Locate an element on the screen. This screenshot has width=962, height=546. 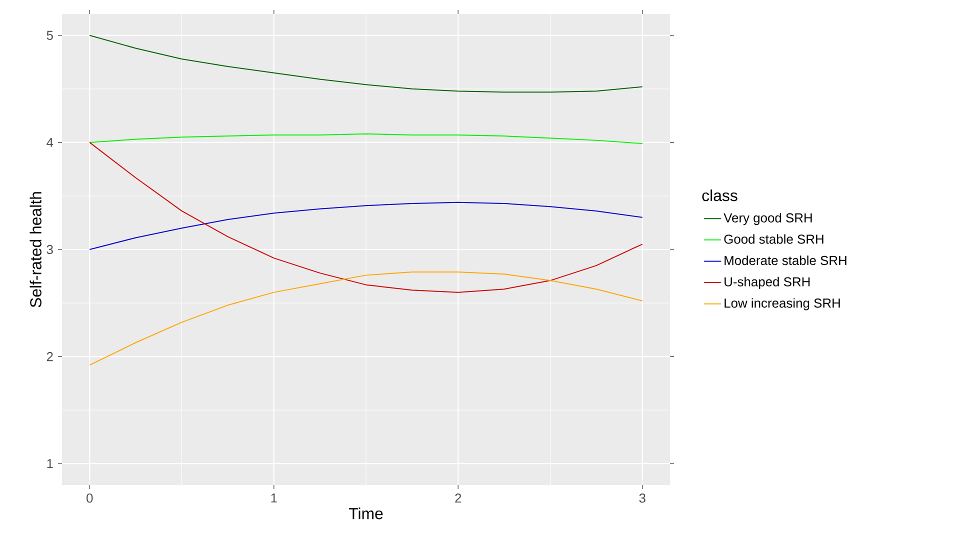
y-tick-label: 3 is located at coordinates (49, 249).